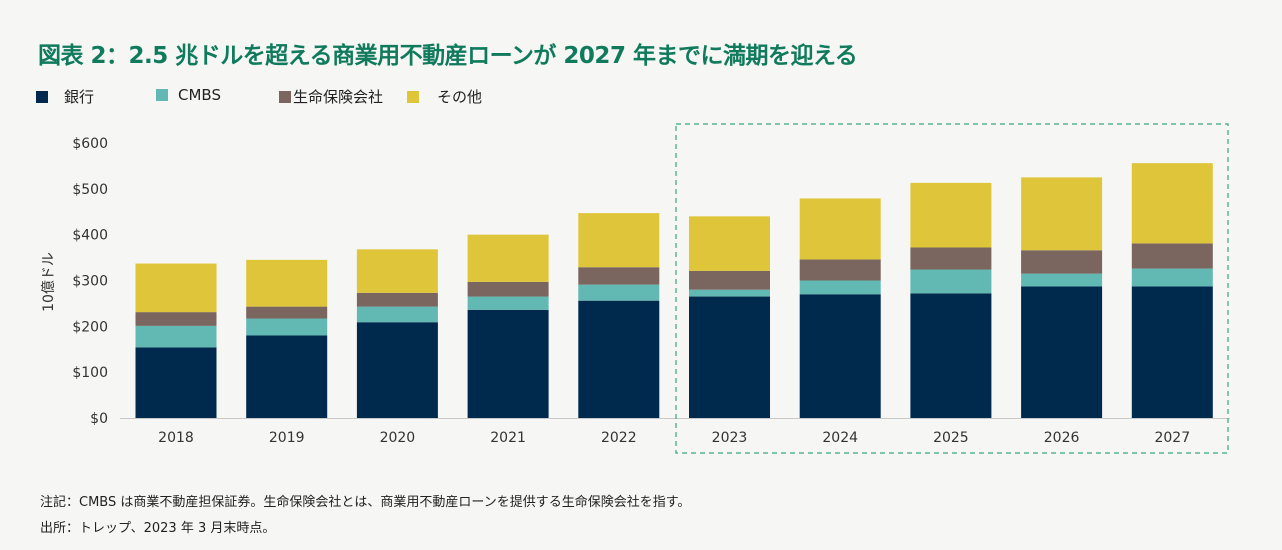  I want to click on legend-item-bank: 銀行, so click(65, 96).